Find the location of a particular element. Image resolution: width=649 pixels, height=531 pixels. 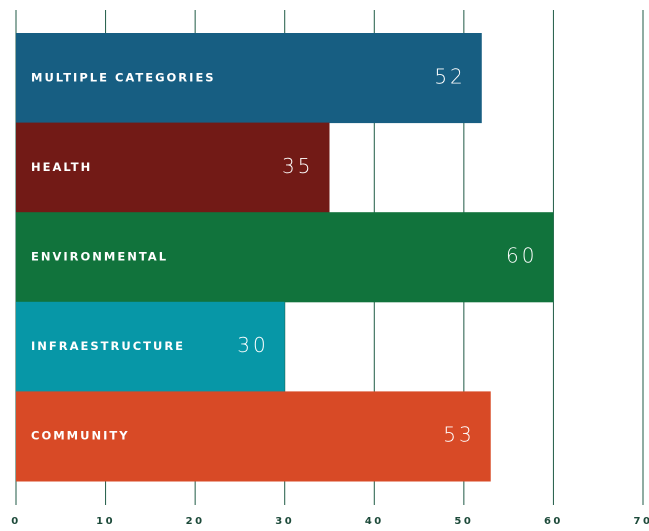

x-tick-label: 50 is located at coordinates (463, 521).